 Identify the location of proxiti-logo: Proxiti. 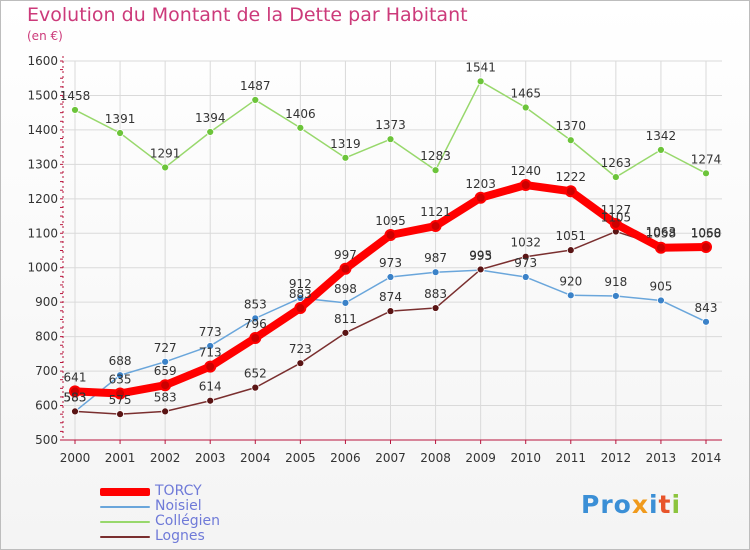
(631, 504).